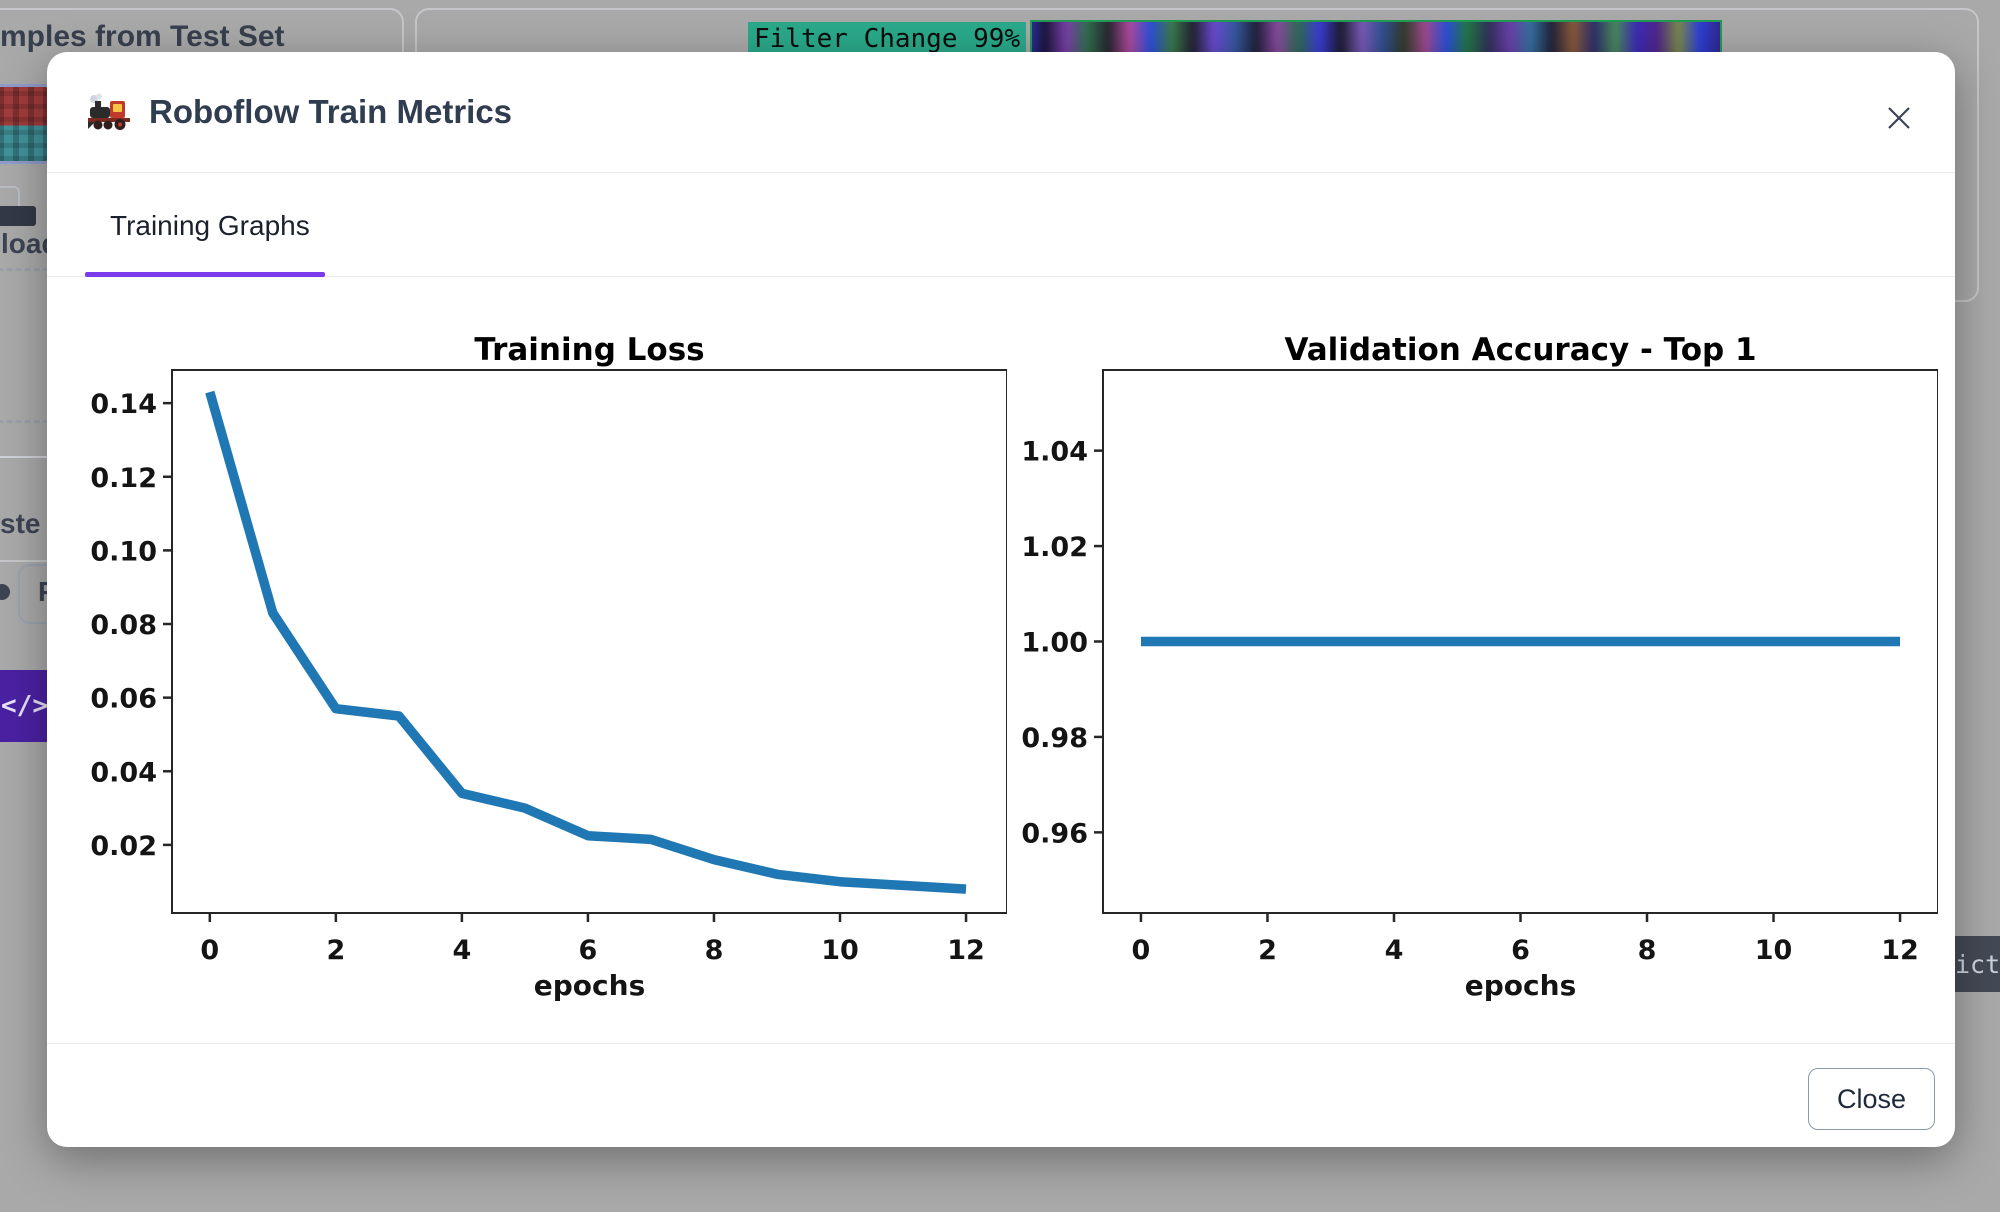  What do you see at coordinates (589, 350) in the screenshot?
I see `chart-title: Training Loss` at bounding box center [589, 350].